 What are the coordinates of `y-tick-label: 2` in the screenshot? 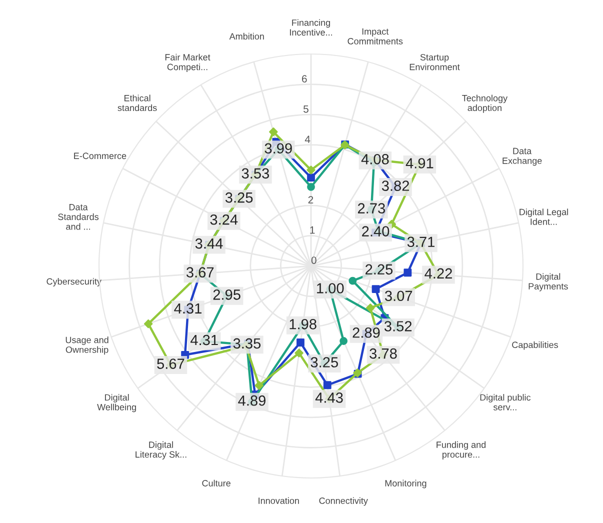 It's located at (311, 200).